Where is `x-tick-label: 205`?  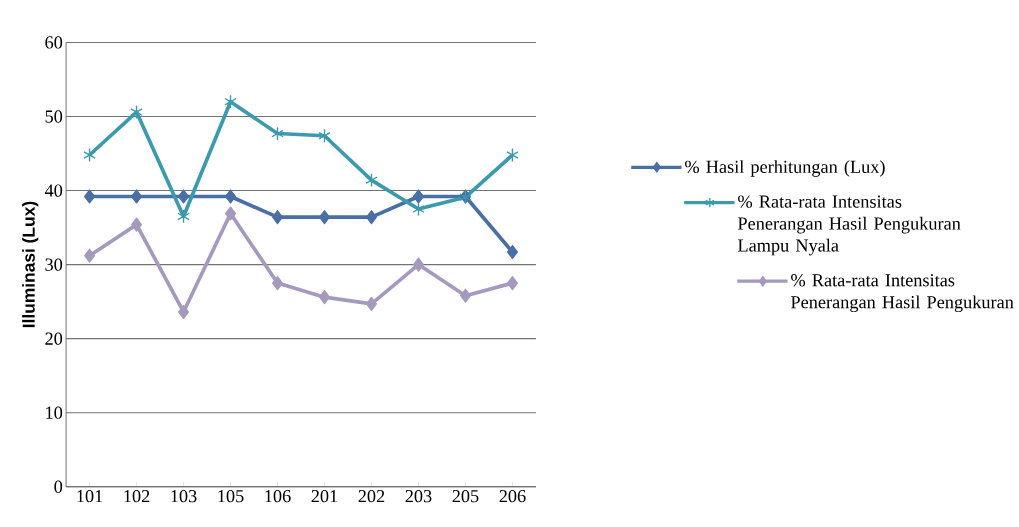
x-tick-label: 205 is located at coordinates (465, 496).